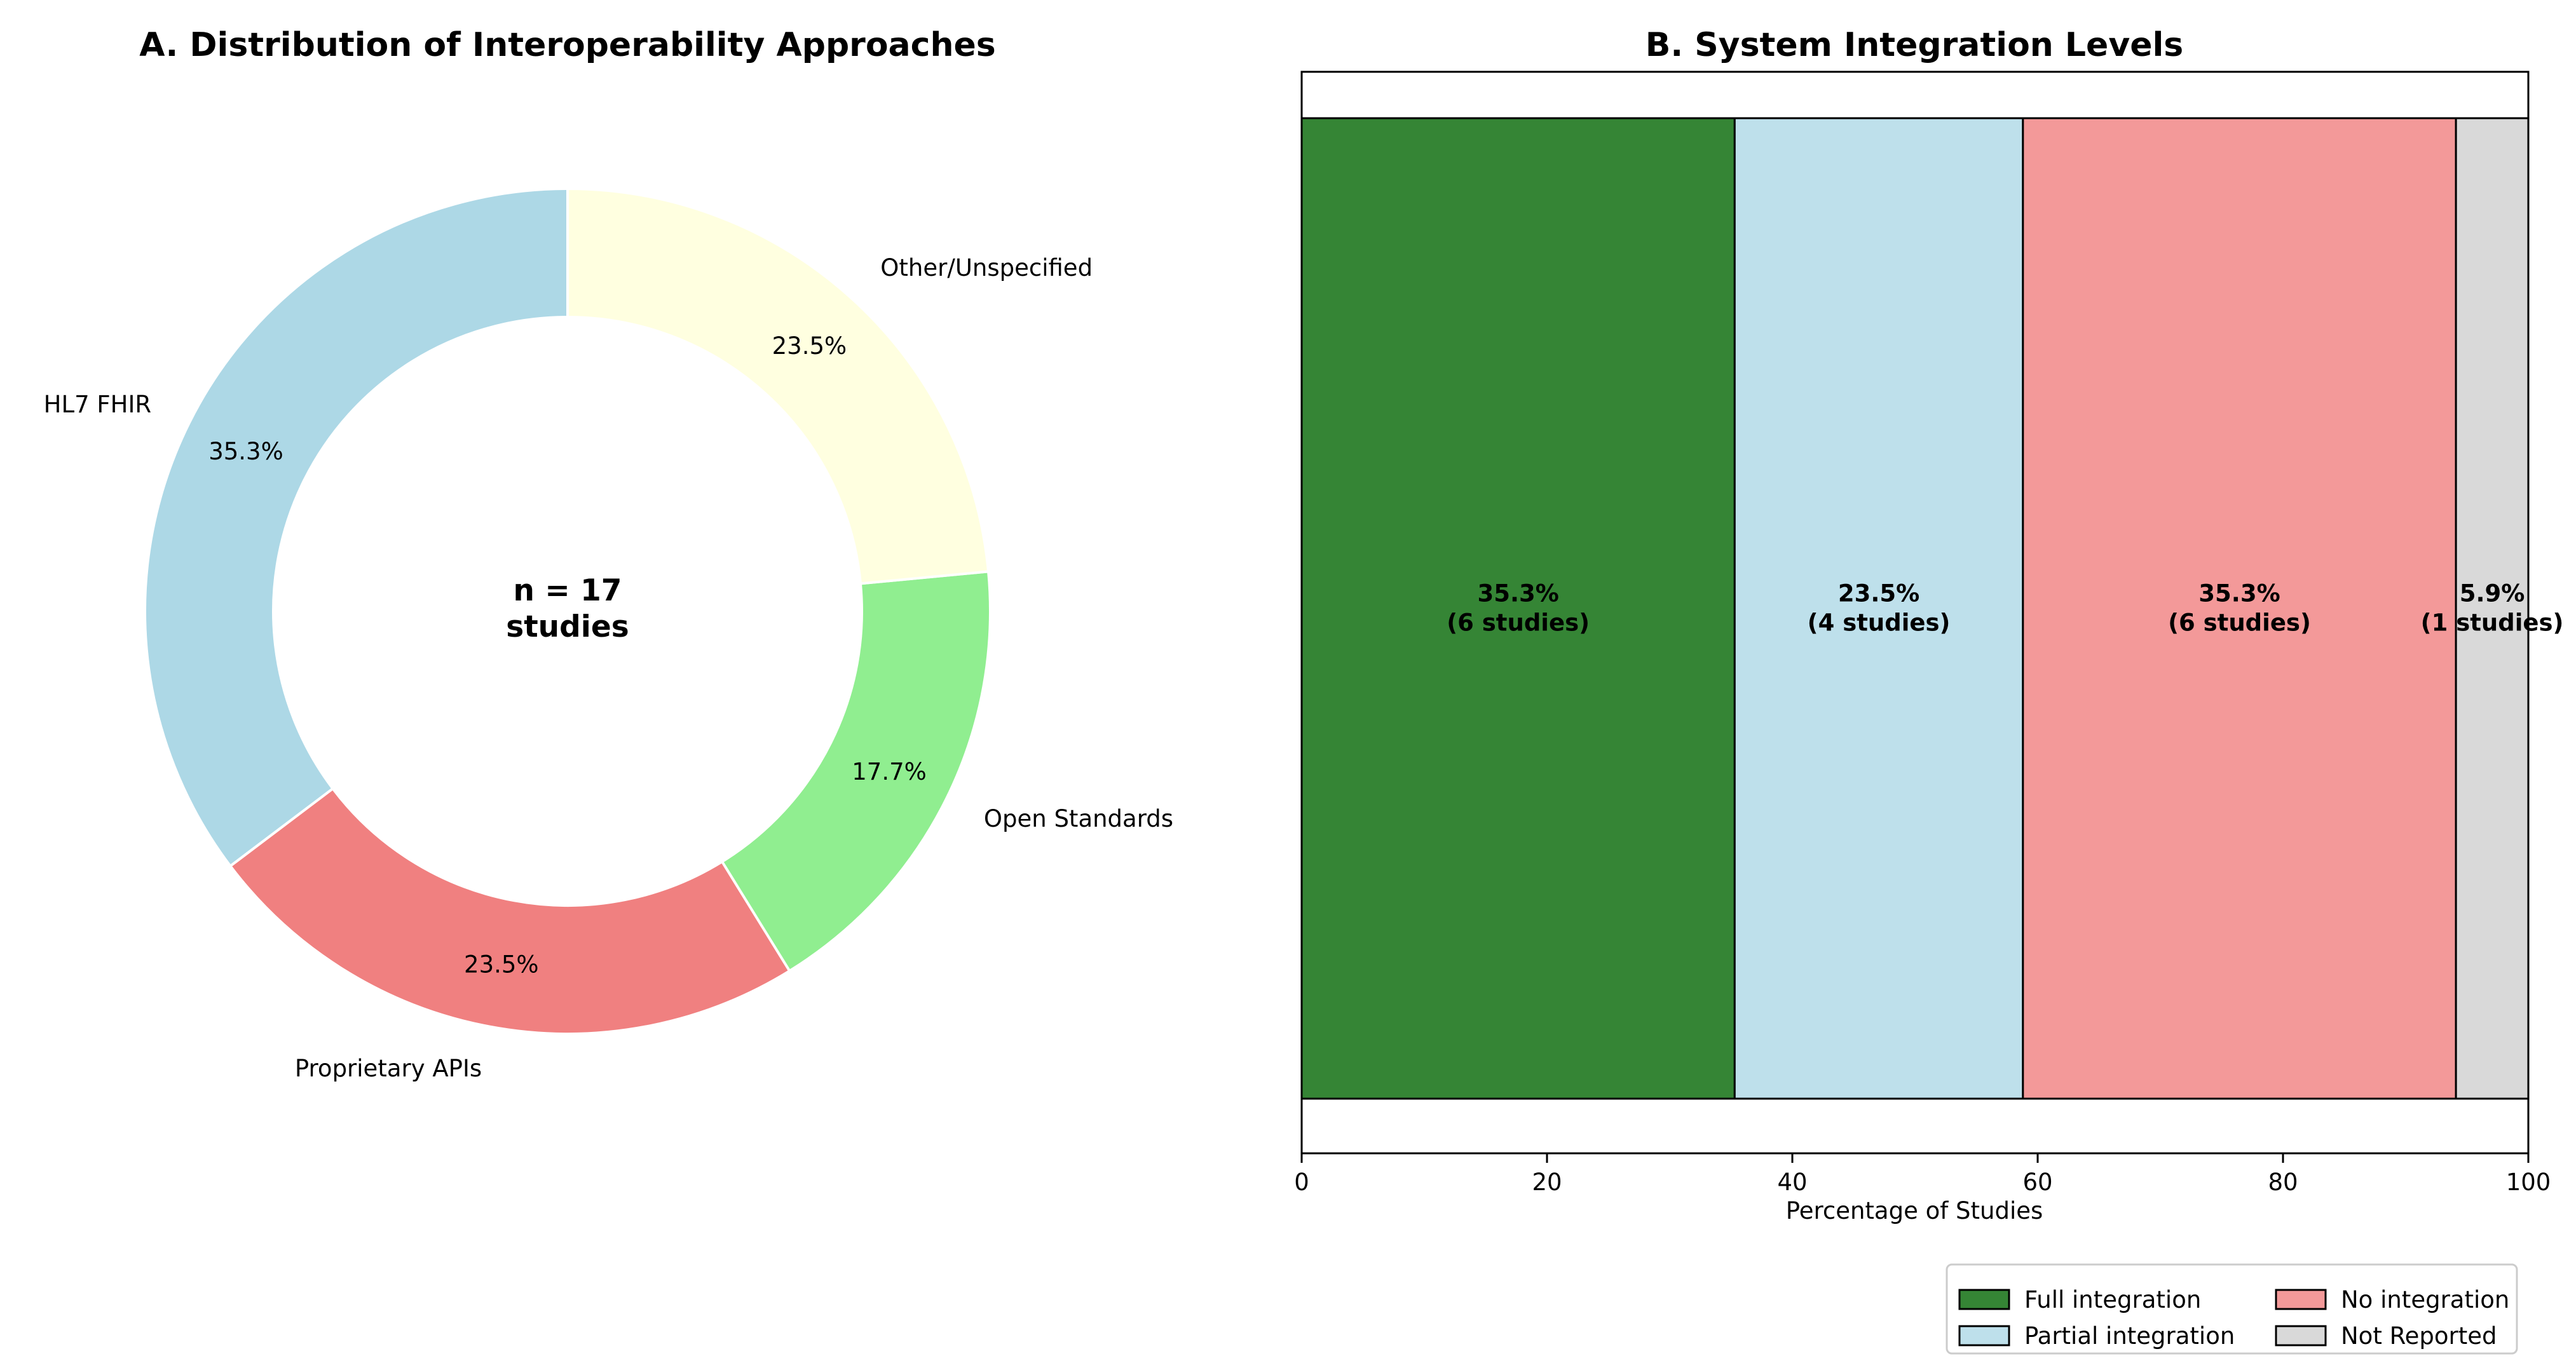 The width and height of the screenshot is (2576, 1363). What do you see at coordinates (1922, 1175) in the screenshot?
I see `x-axis: 0 20 40 60 80 100` at bounding box center [1922, 1175].